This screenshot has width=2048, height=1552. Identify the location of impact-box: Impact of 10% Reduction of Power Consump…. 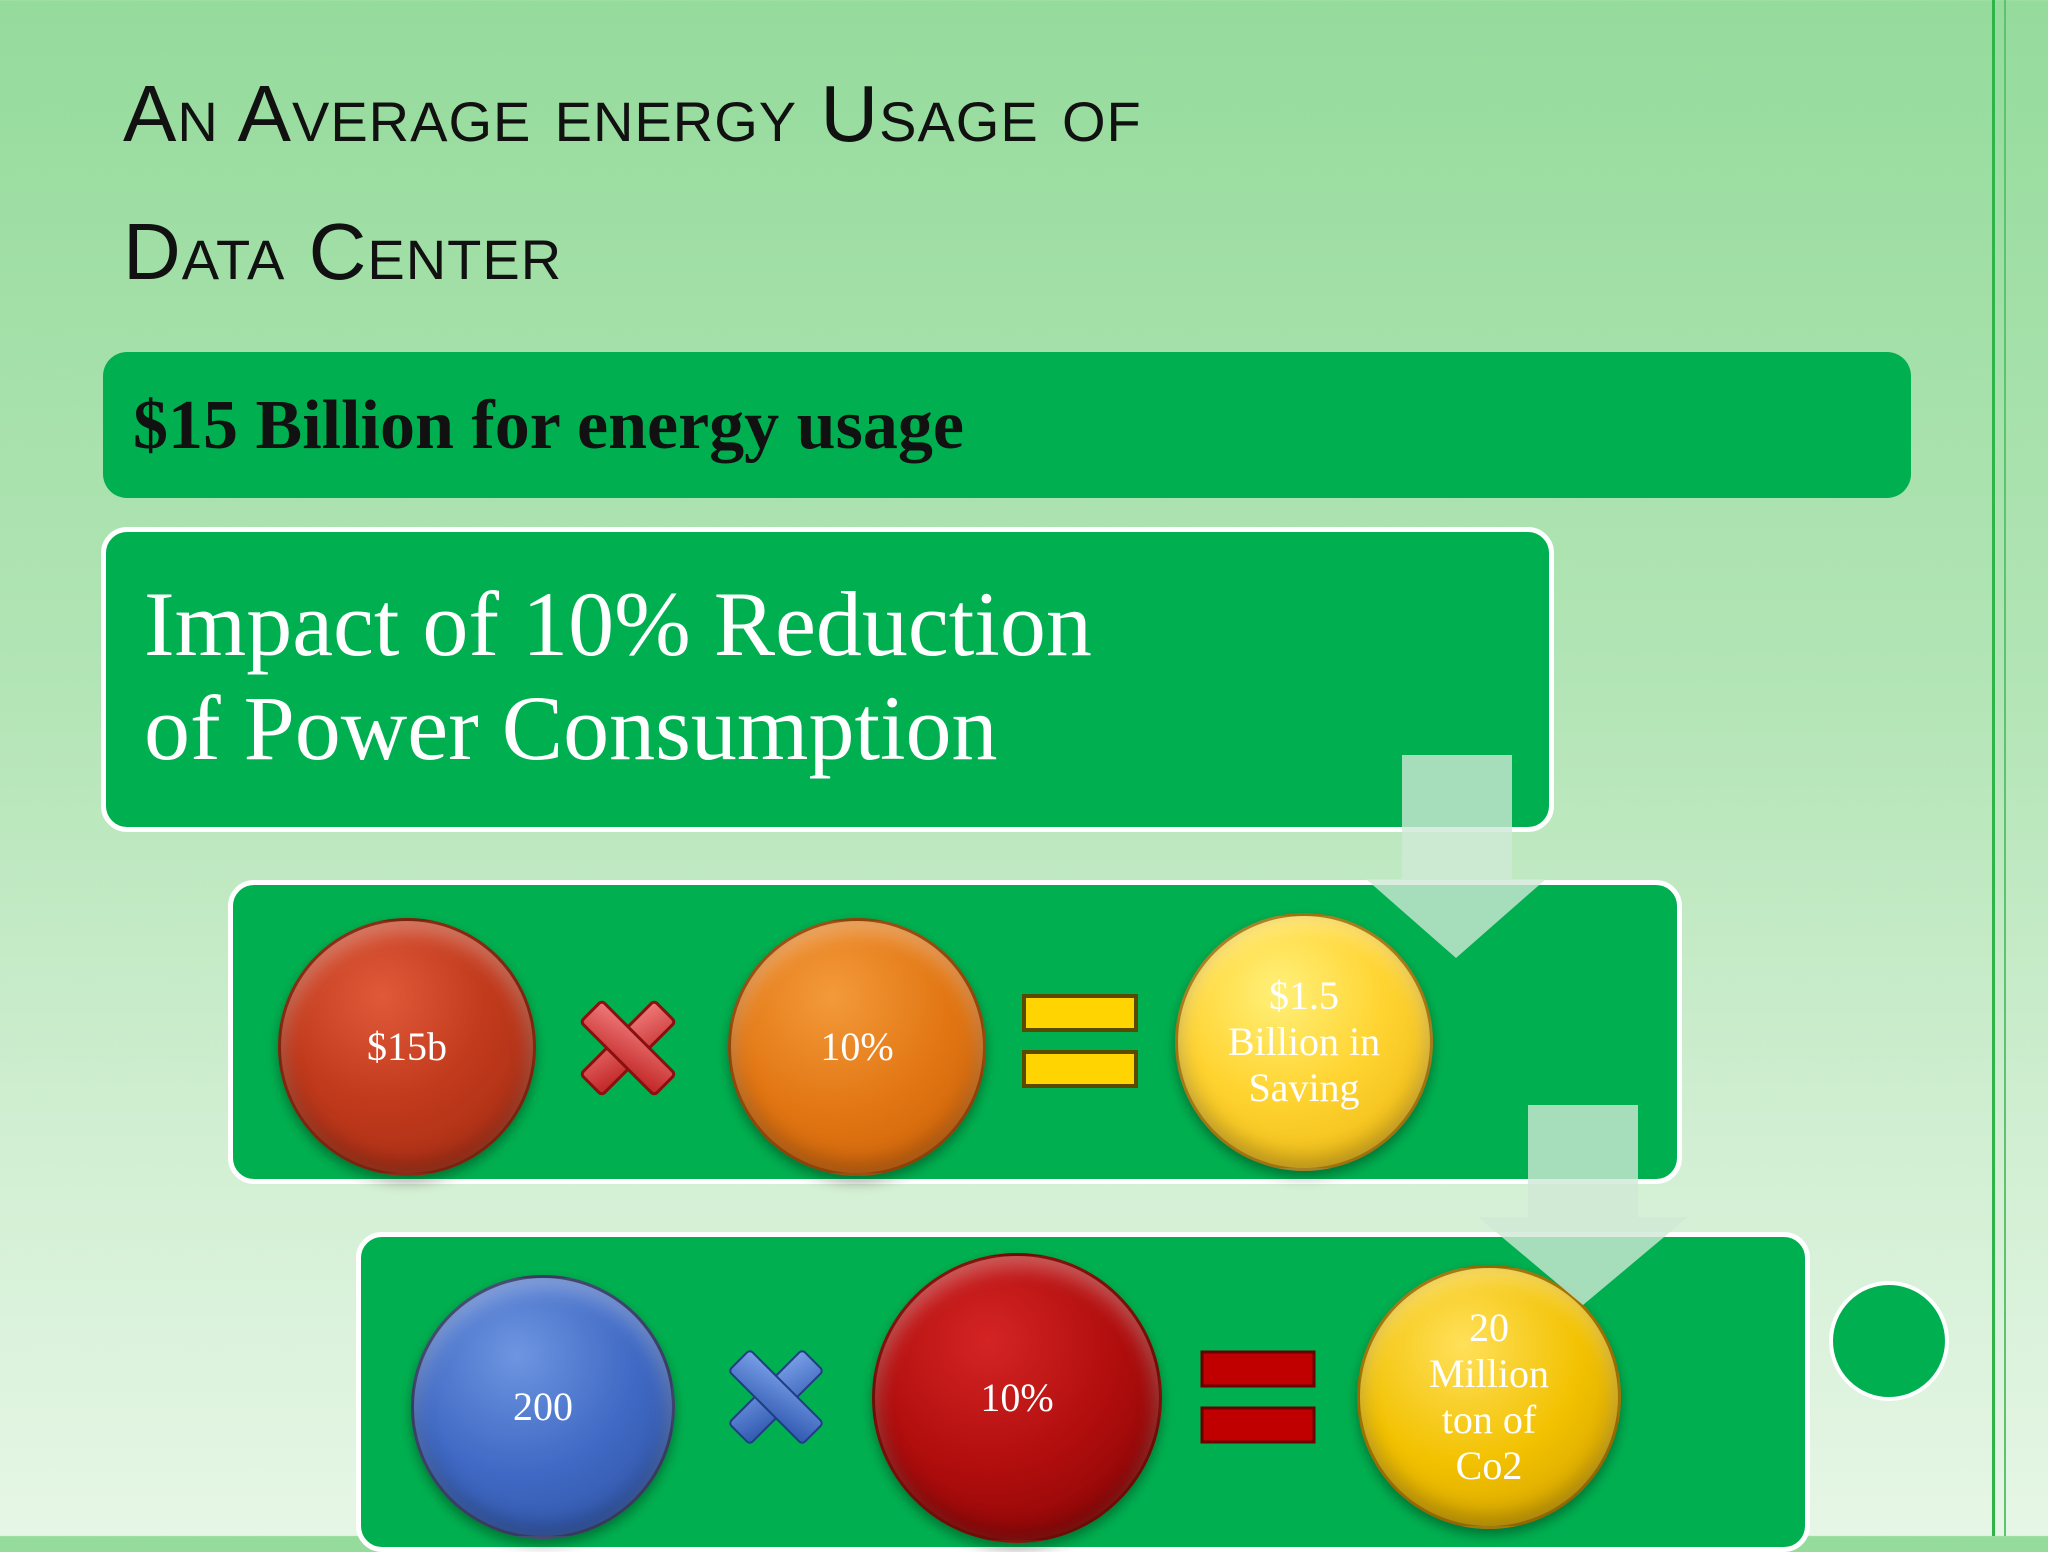
(827, 679).